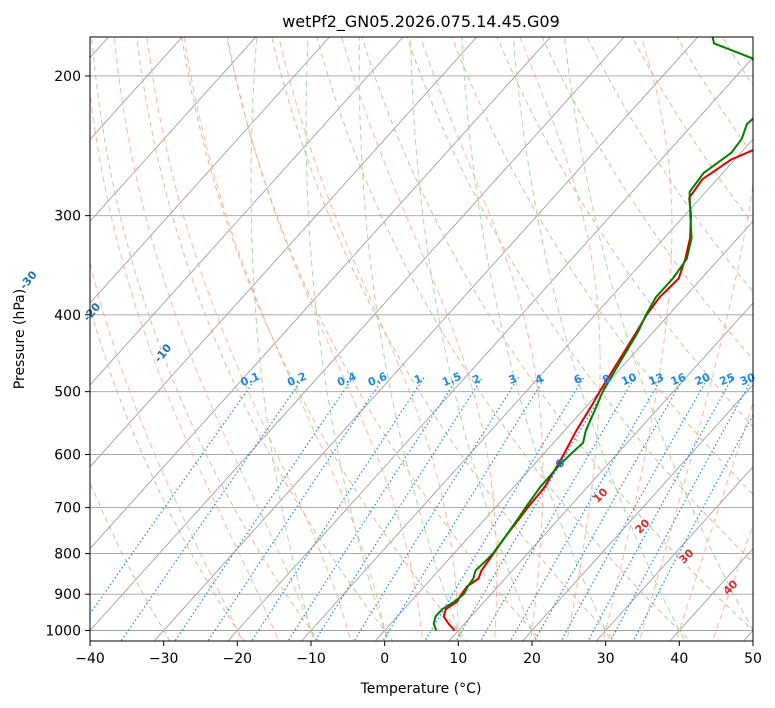 The image size is (775, 708). I want to click on mixing-ratio-label: 8, so click(606, 379).